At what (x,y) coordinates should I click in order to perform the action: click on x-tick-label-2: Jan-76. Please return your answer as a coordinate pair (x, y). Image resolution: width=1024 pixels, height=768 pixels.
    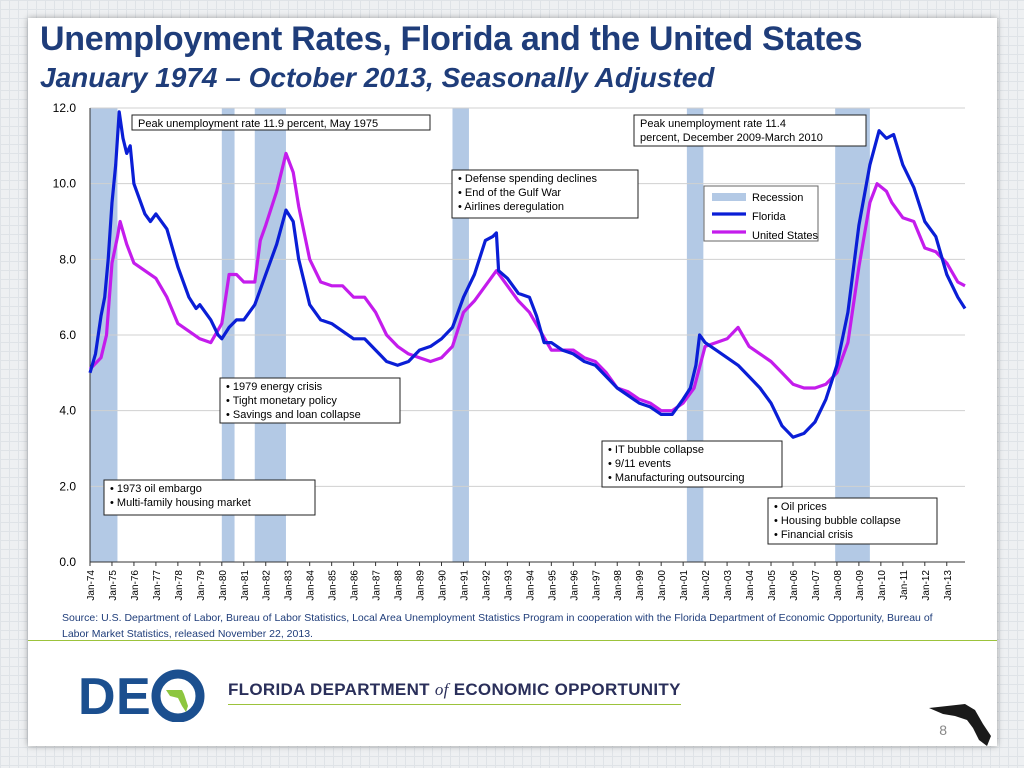
    Looking at the image, I should click on (135, 585).